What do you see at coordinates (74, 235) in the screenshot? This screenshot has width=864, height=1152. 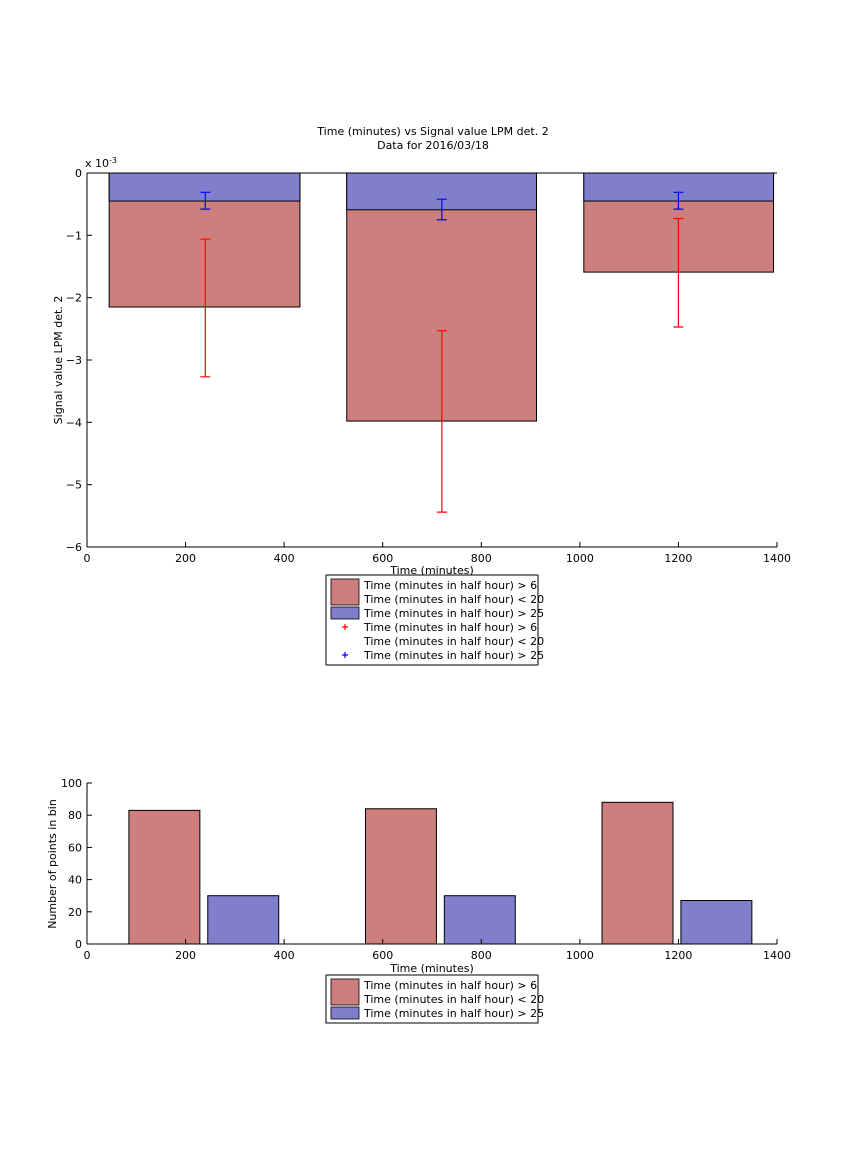 I see `y-tick-label: −1` at bounding box center [74, 235].